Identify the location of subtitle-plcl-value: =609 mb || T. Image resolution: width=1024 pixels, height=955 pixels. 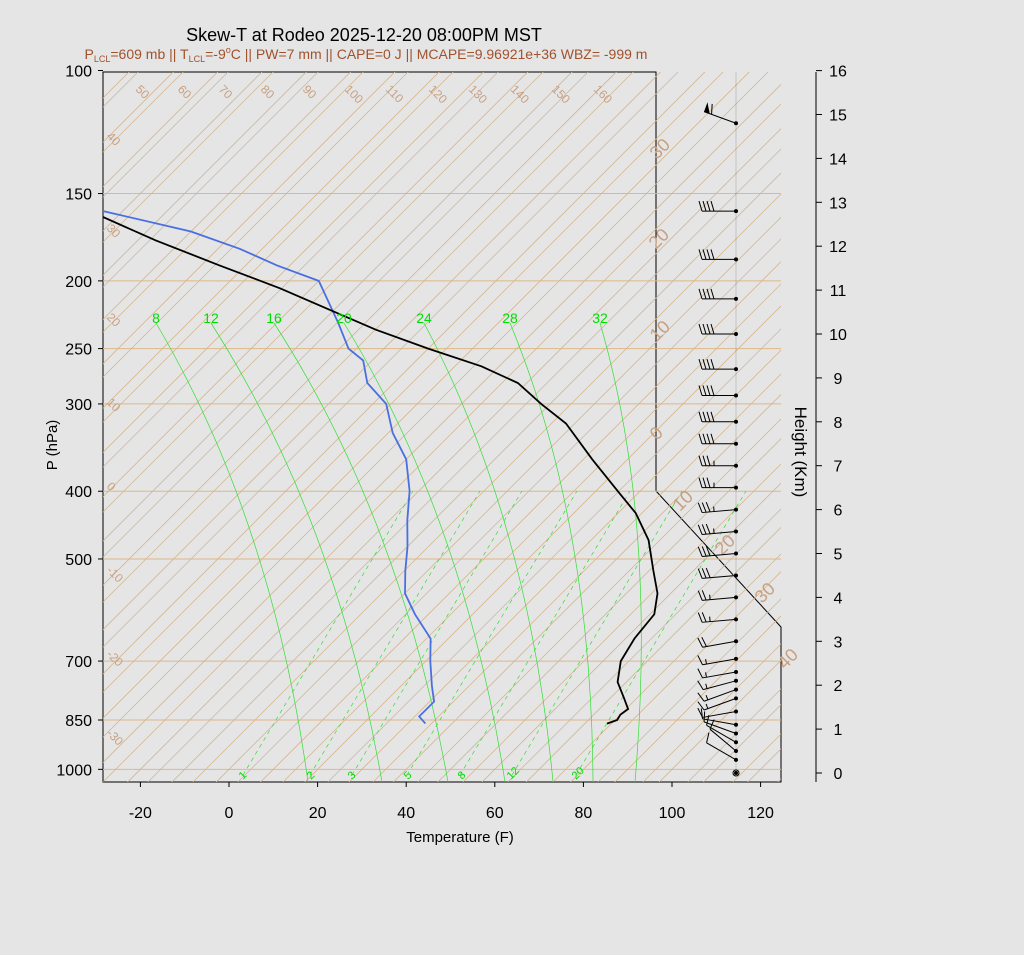
(149, 54).